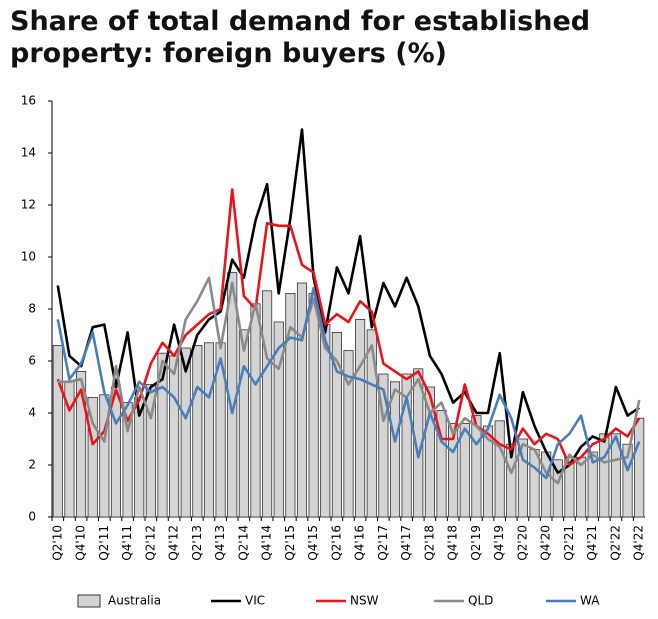 Image resolution: width=658 pixels, height=619 pixels. Describe the element at coordinates (364, 601) in the screenshot. I see `legend-label: NSW` at that location.